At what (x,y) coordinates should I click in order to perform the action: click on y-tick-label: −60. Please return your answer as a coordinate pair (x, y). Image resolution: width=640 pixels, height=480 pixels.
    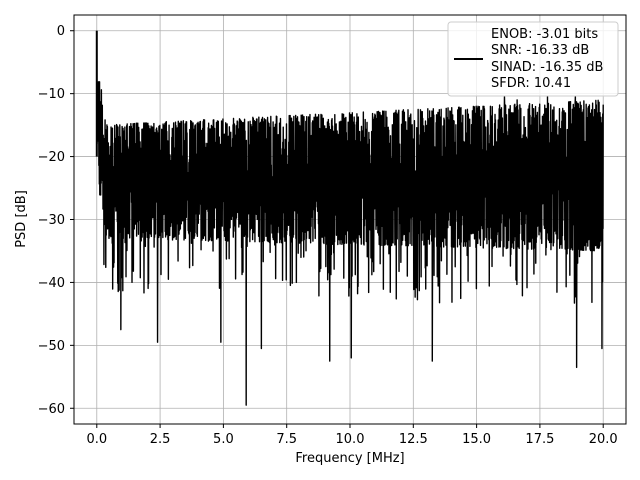
    Looking at the image, I should click on (51, 409).